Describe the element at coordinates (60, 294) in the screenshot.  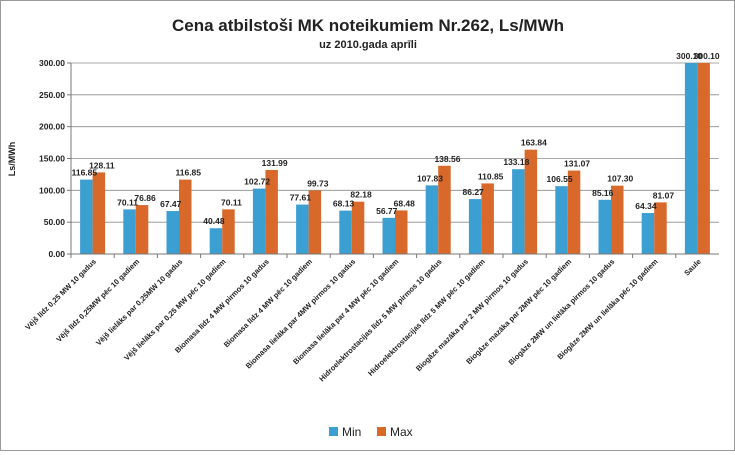
I see `x-tick-label: Vējš līdz 0,25 MW 10 gadus` at that location.